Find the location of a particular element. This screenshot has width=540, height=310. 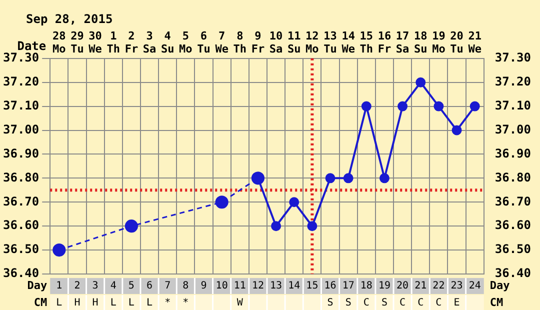

chart-title: Sep 28, 2015 is located at coordinates (69, 19).